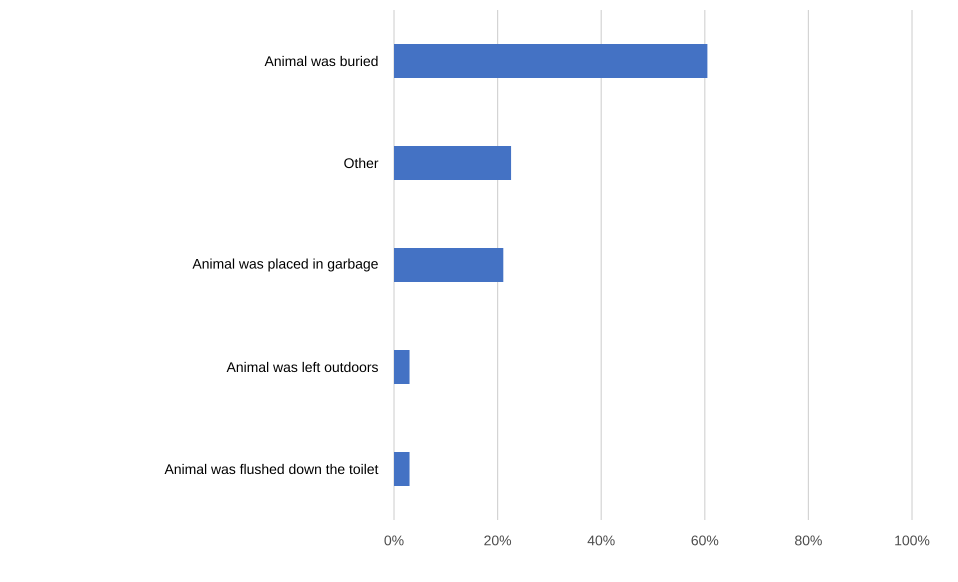 The height and width of the screenshot is (582, 958). What do you see at coordinates (498, 540) in the screenshot?
I see `x-tick-label: 20%` at bounding box center [498, 540].